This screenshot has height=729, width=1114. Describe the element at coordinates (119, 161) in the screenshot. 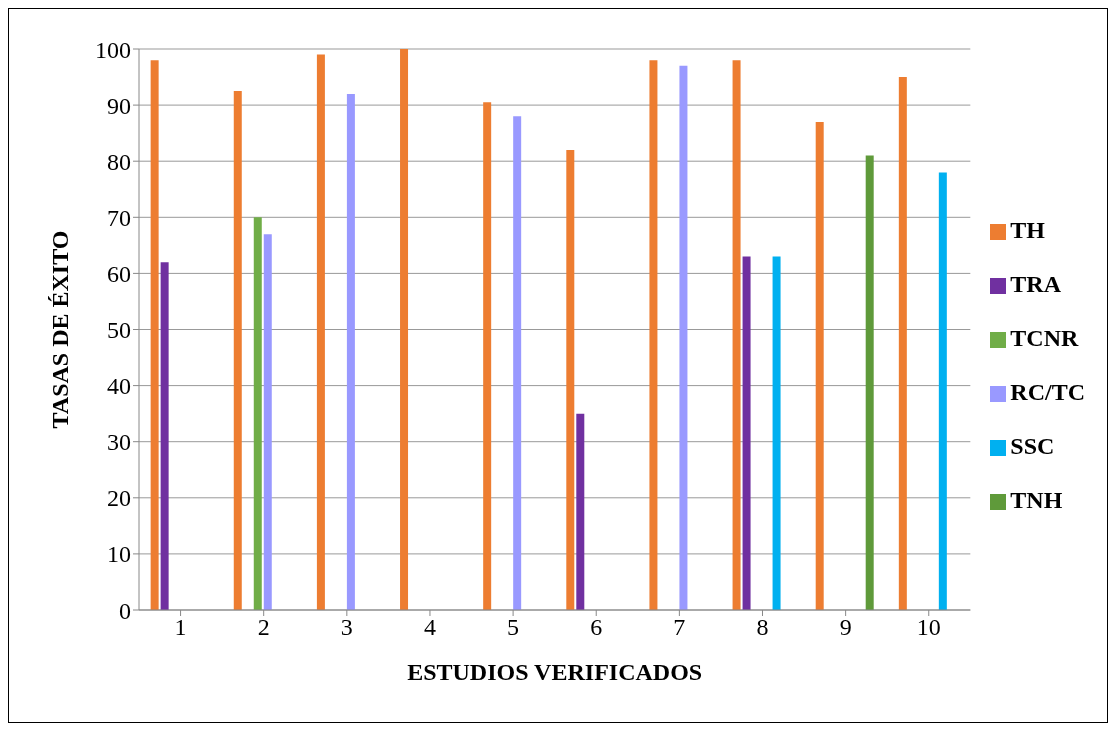

I see `y-tick-label: 80` at that location.